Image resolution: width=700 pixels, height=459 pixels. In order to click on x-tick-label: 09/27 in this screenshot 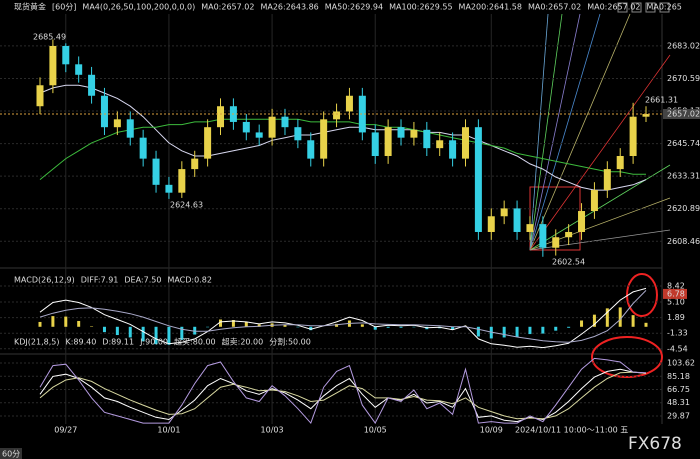, I will do `click(65, 430)`.